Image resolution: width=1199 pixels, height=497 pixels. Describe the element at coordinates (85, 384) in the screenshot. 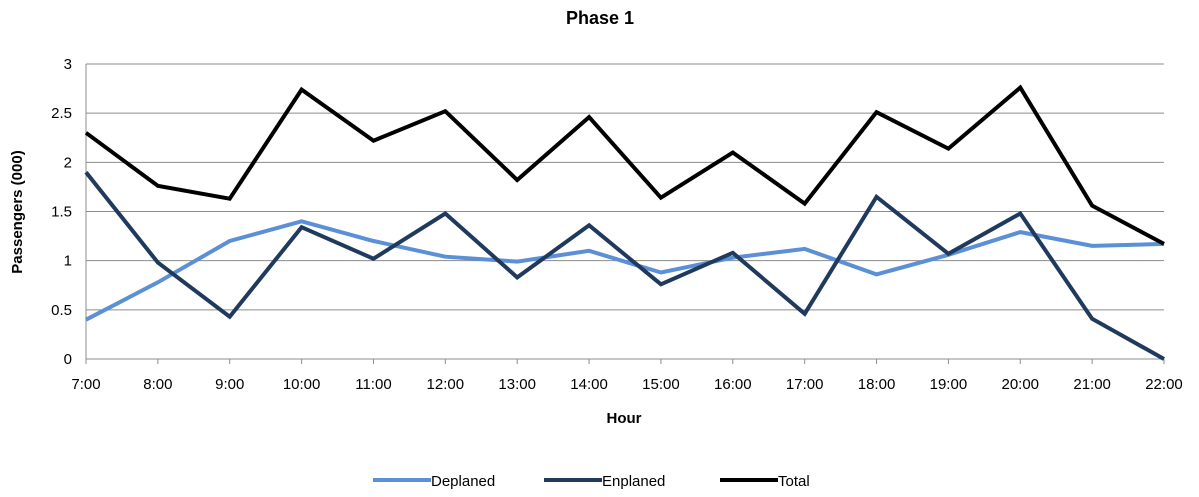

I see `x-tick-label: 7:00` at that location.